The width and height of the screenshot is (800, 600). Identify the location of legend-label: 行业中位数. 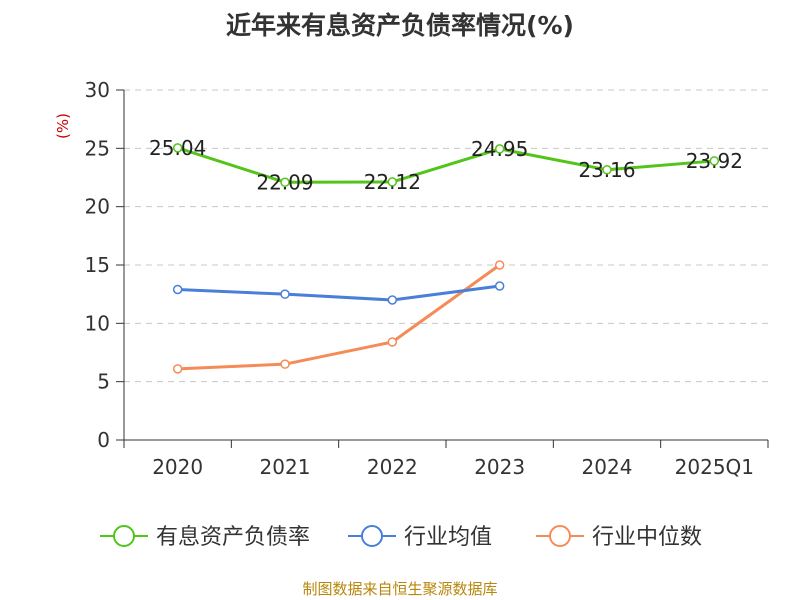
(647, 537).